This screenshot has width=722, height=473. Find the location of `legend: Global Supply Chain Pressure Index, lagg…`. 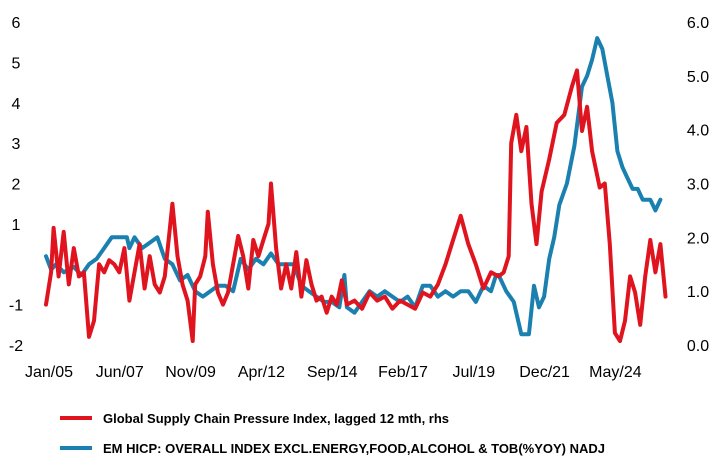

legend: Global Supply Chain Pressure Index, lagg… is located at coordinates (332, 433).